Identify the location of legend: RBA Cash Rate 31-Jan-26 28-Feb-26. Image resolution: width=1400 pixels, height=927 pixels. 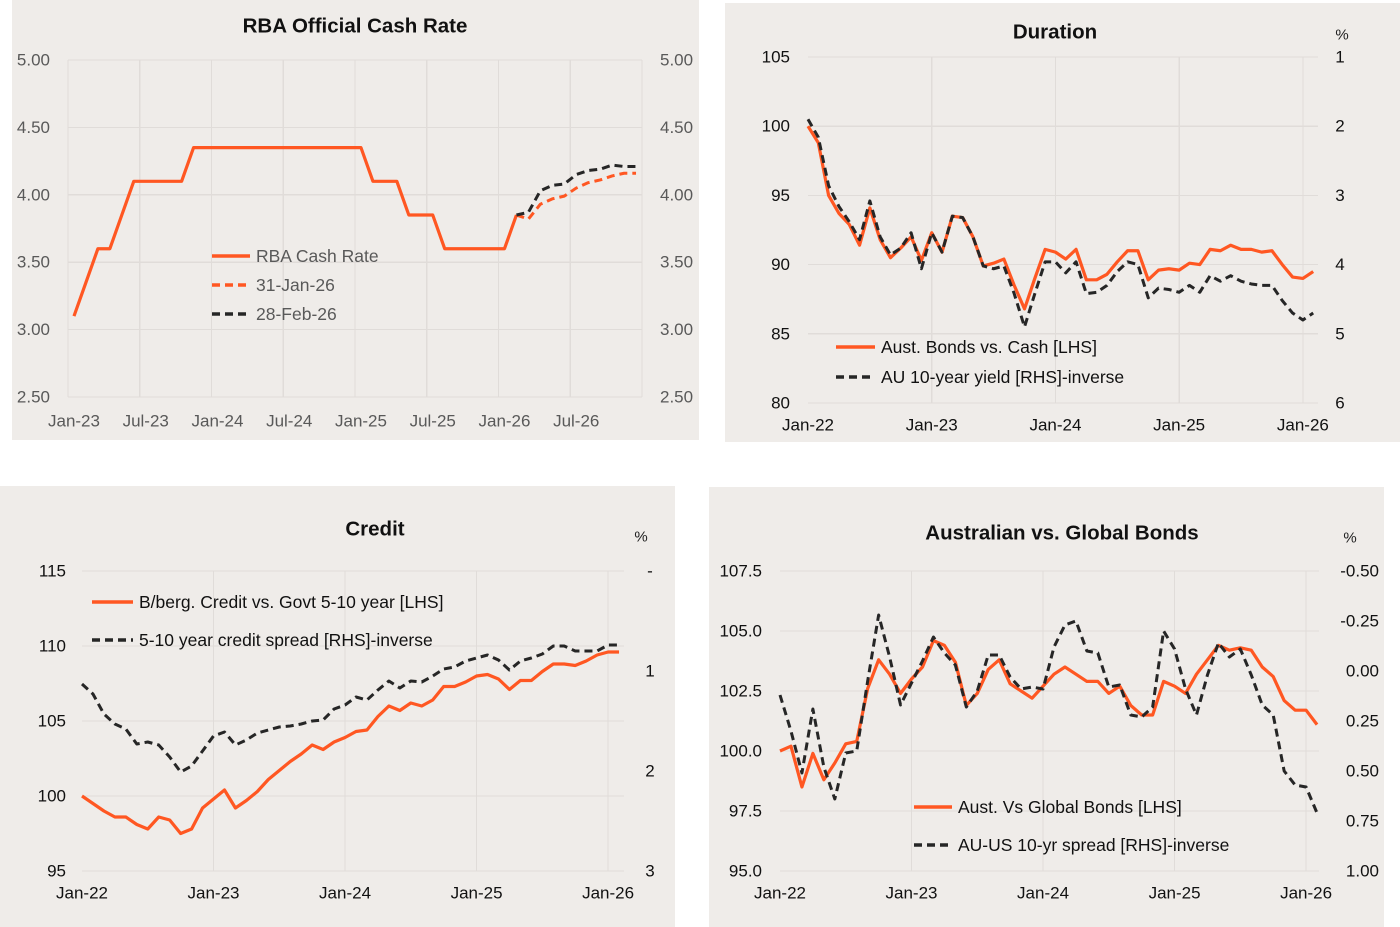
(295, 285).